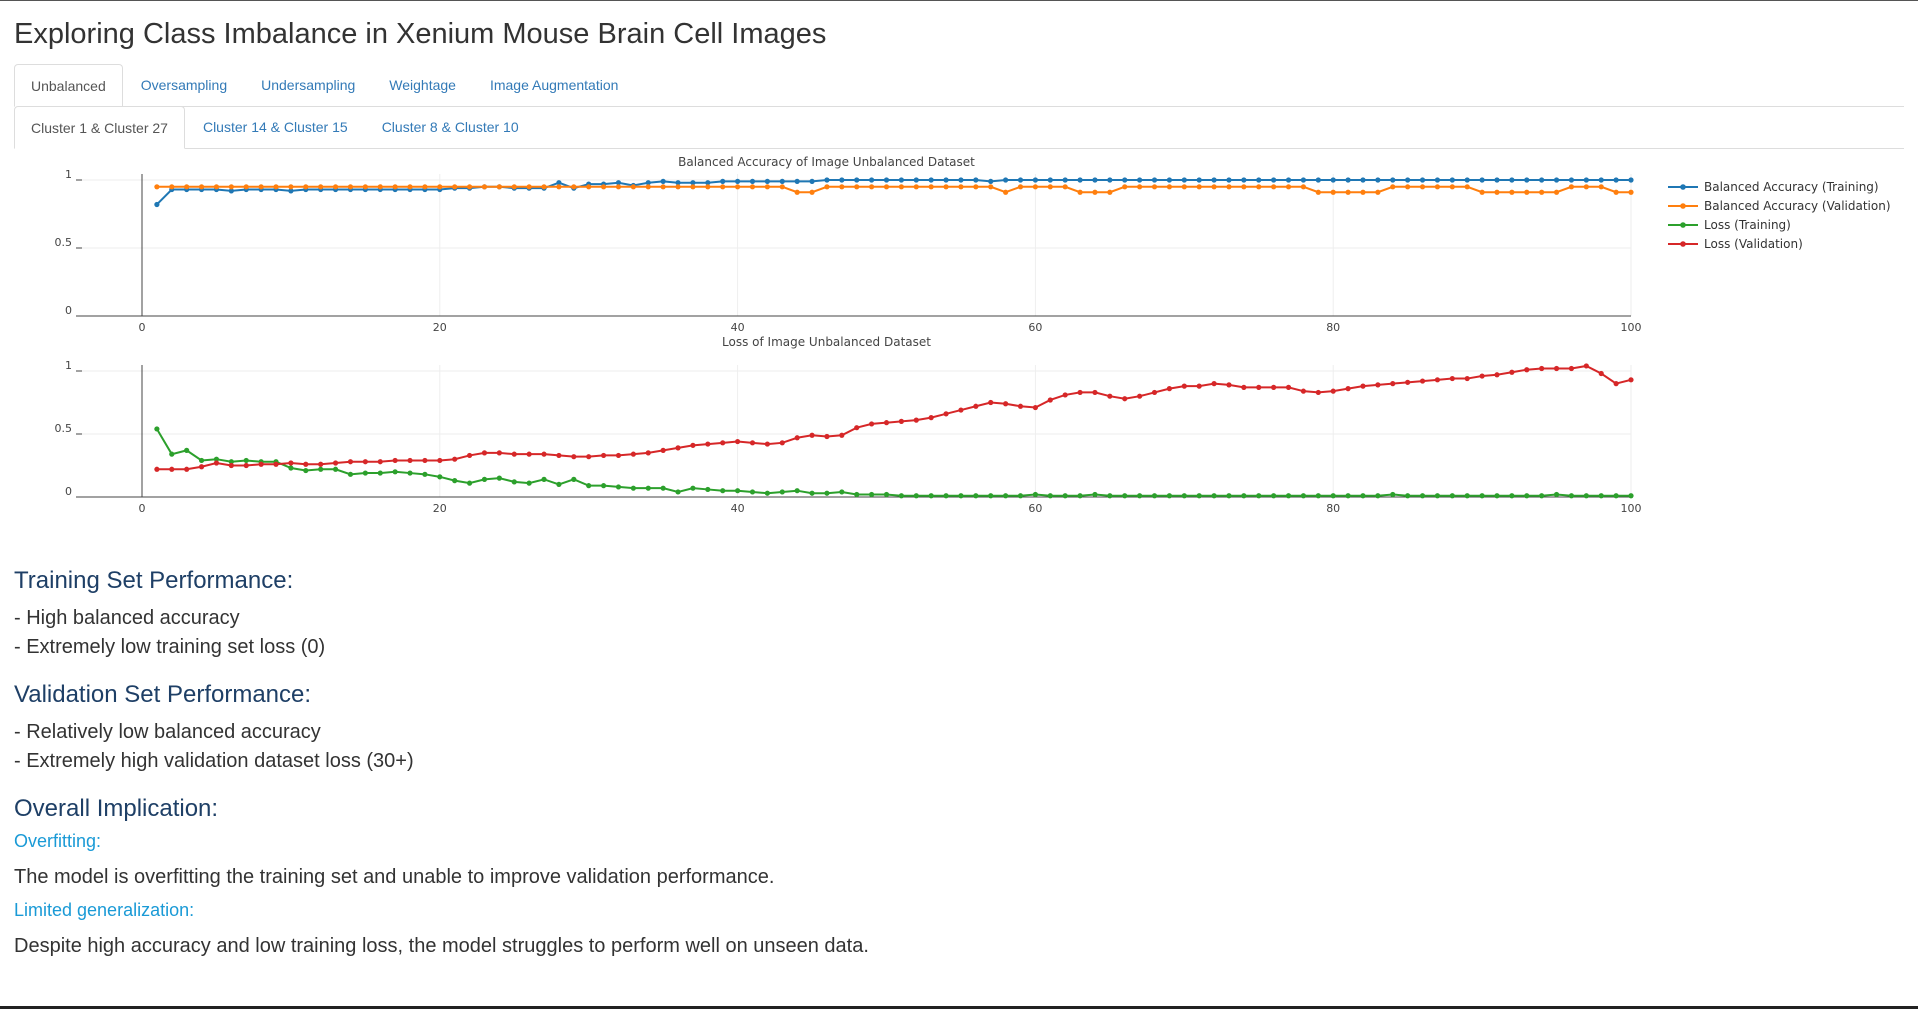 This screenshot has height=1009, width=1918. I want to click on validation-bullet-1: - Relatively low balanced accuracy, so click(167, 732).